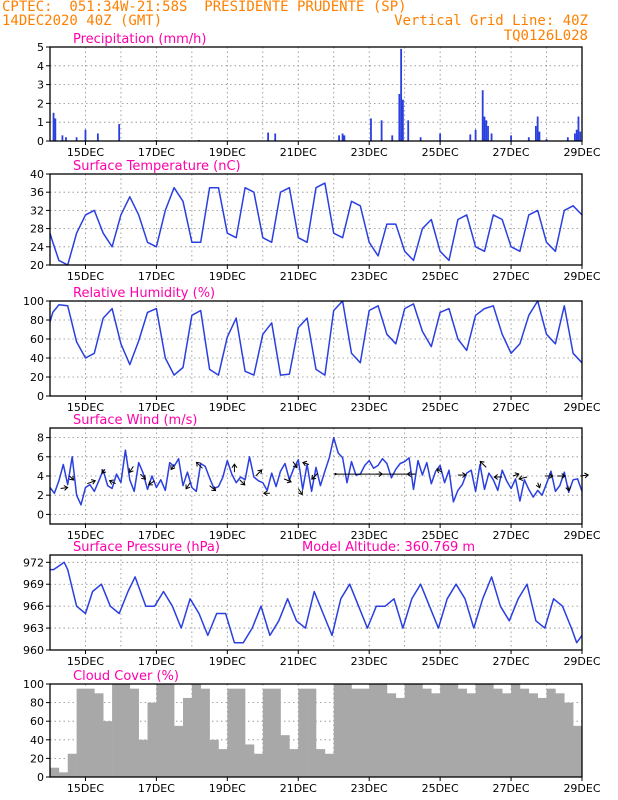 This screenshot has width=618, height=800. What do you see at coordinates (40, 85) in the screenshot?
I see `y-tick-label: 3` at bounding box center [40, 85].